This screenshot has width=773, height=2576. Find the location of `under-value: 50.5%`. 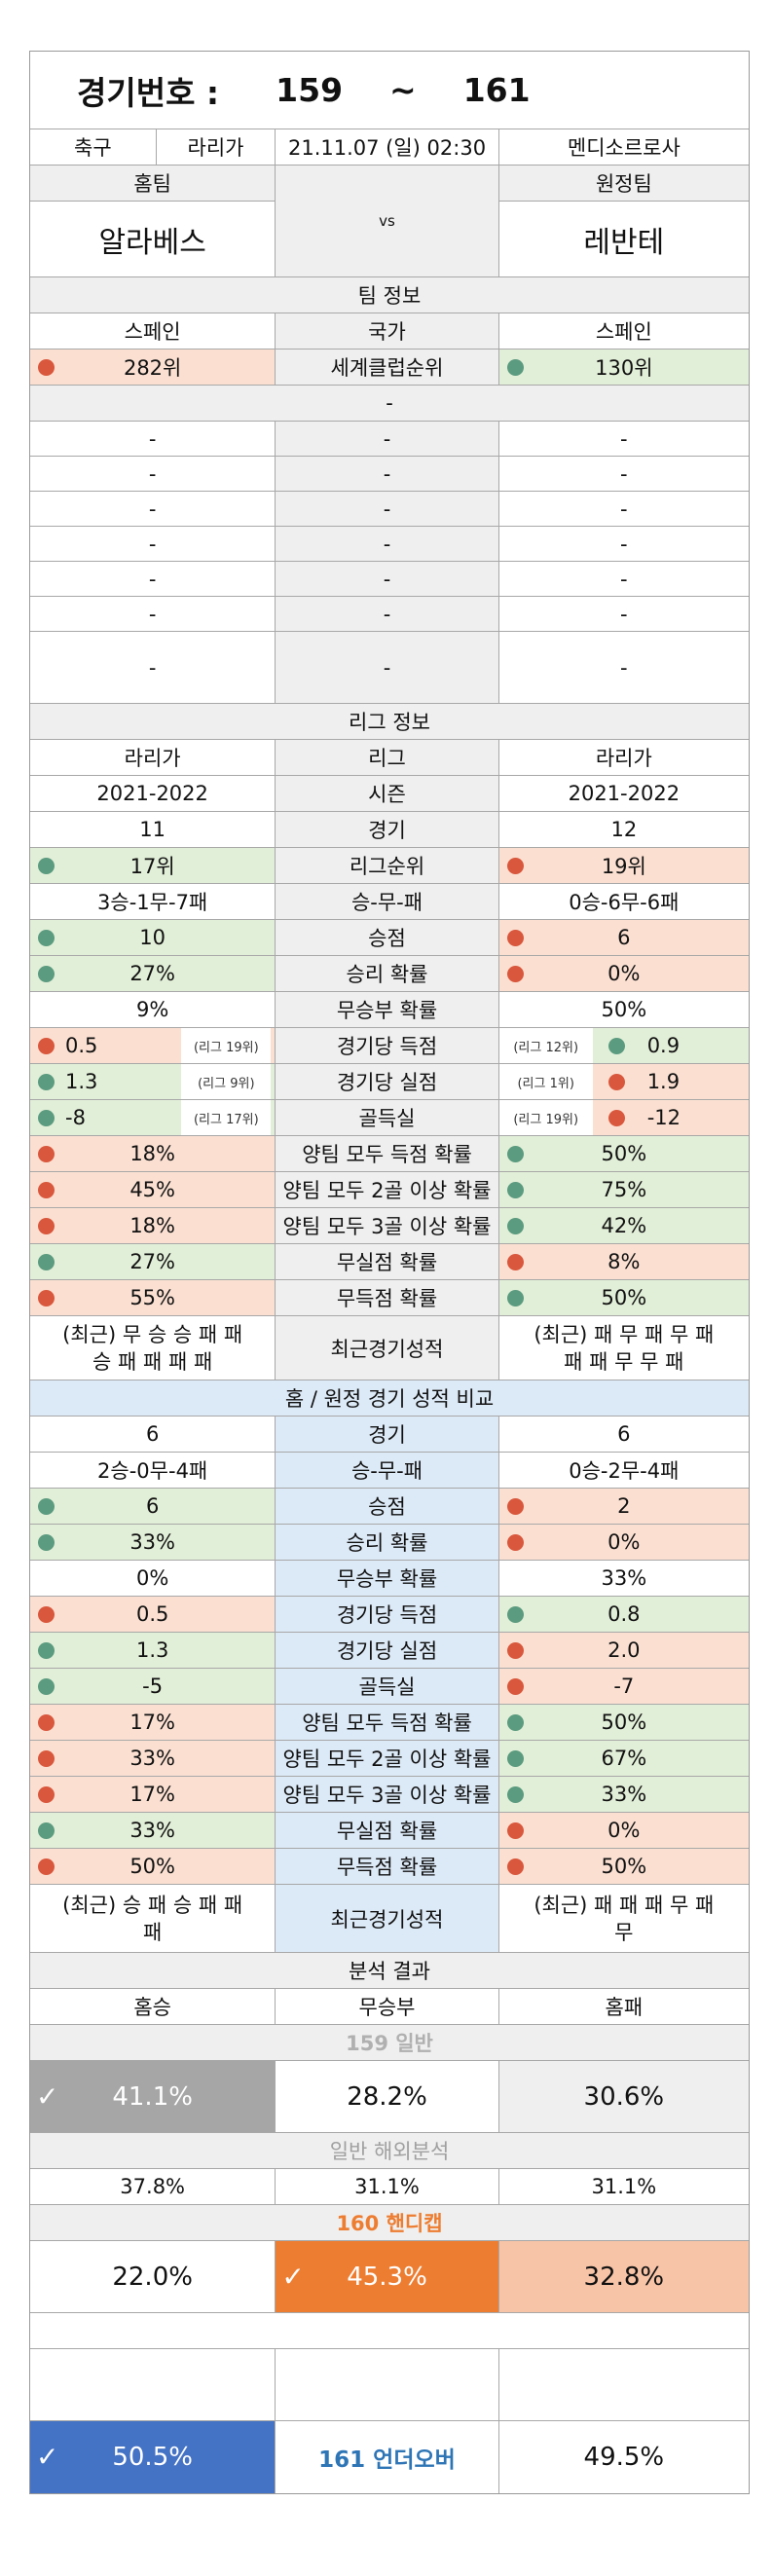

under-value: 50.5% is located at coordinates (152, 2457).